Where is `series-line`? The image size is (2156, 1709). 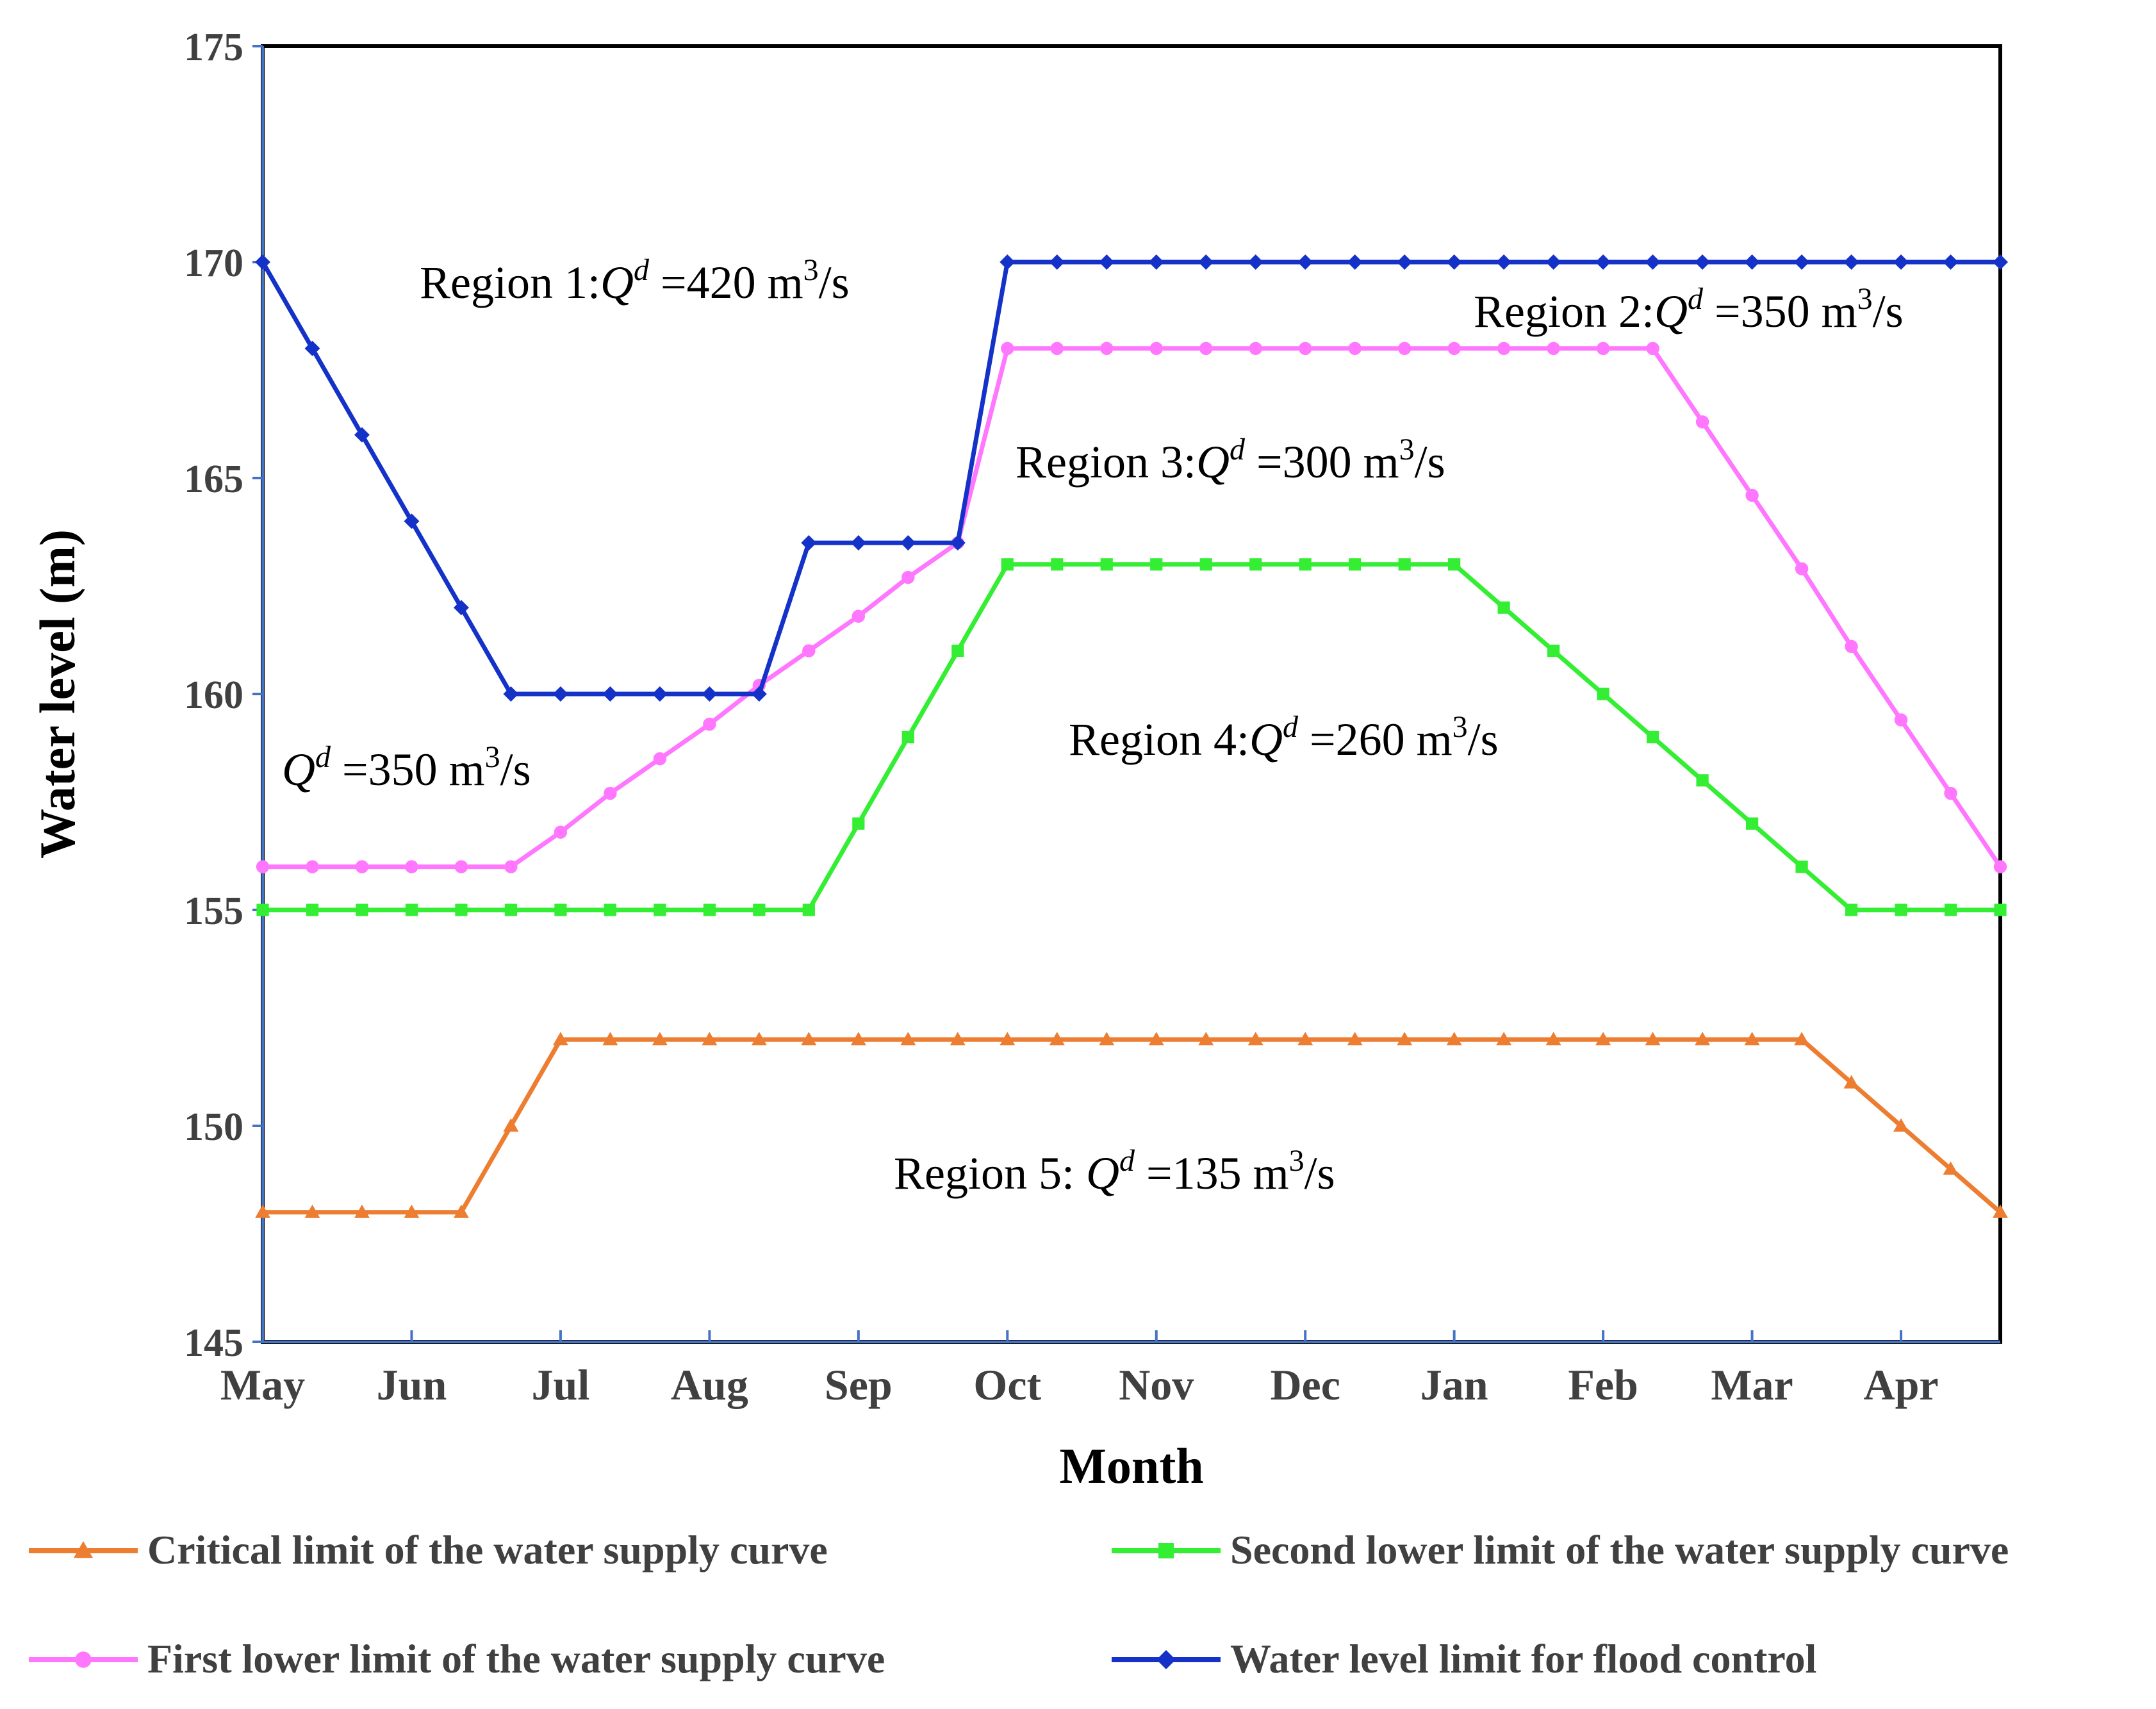 series-line is located at coordinates (1133, 1126).